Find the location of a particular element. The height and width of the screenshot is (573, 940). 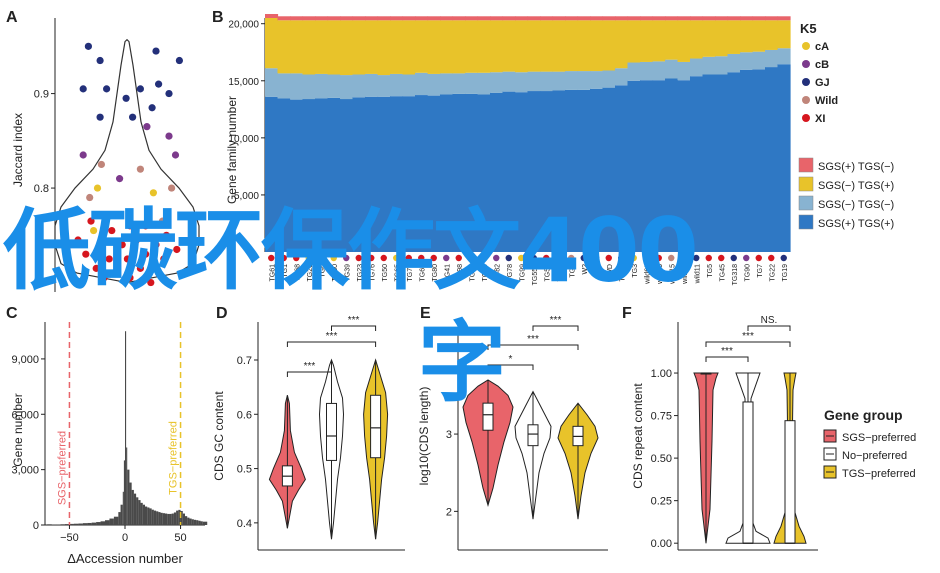

a-violin is located at coordinates (127, 161).